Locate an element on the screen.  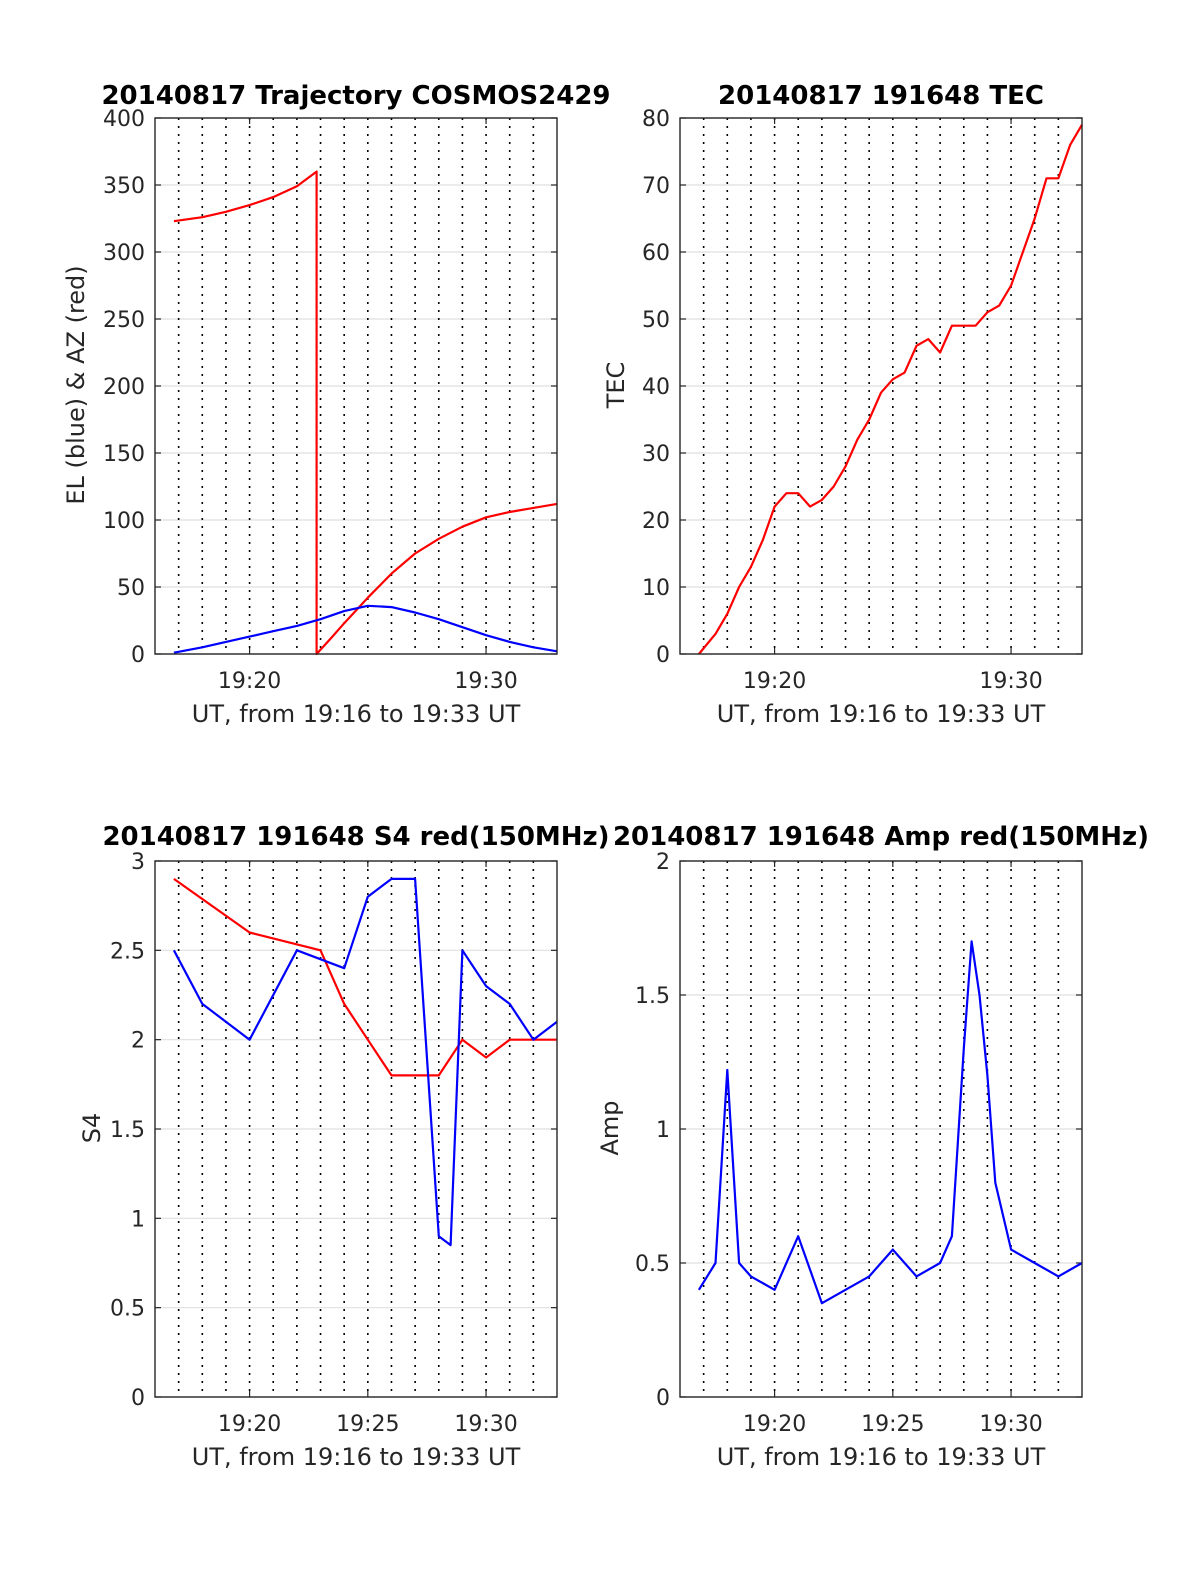
tec-ylabel: TEC is located at coordinates (616, 386).